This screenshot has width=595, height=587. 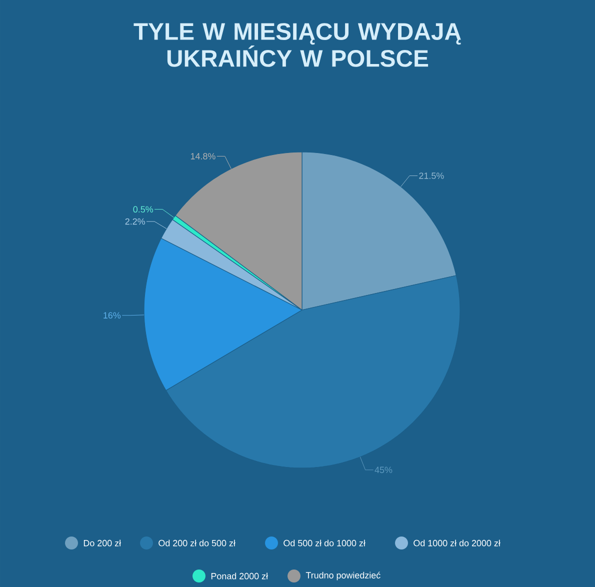 What do you see at coordinates (239, 576) in the screenshot?
I see `legend-label: Ponad 2000 zł` at bounding box center [239, 576].